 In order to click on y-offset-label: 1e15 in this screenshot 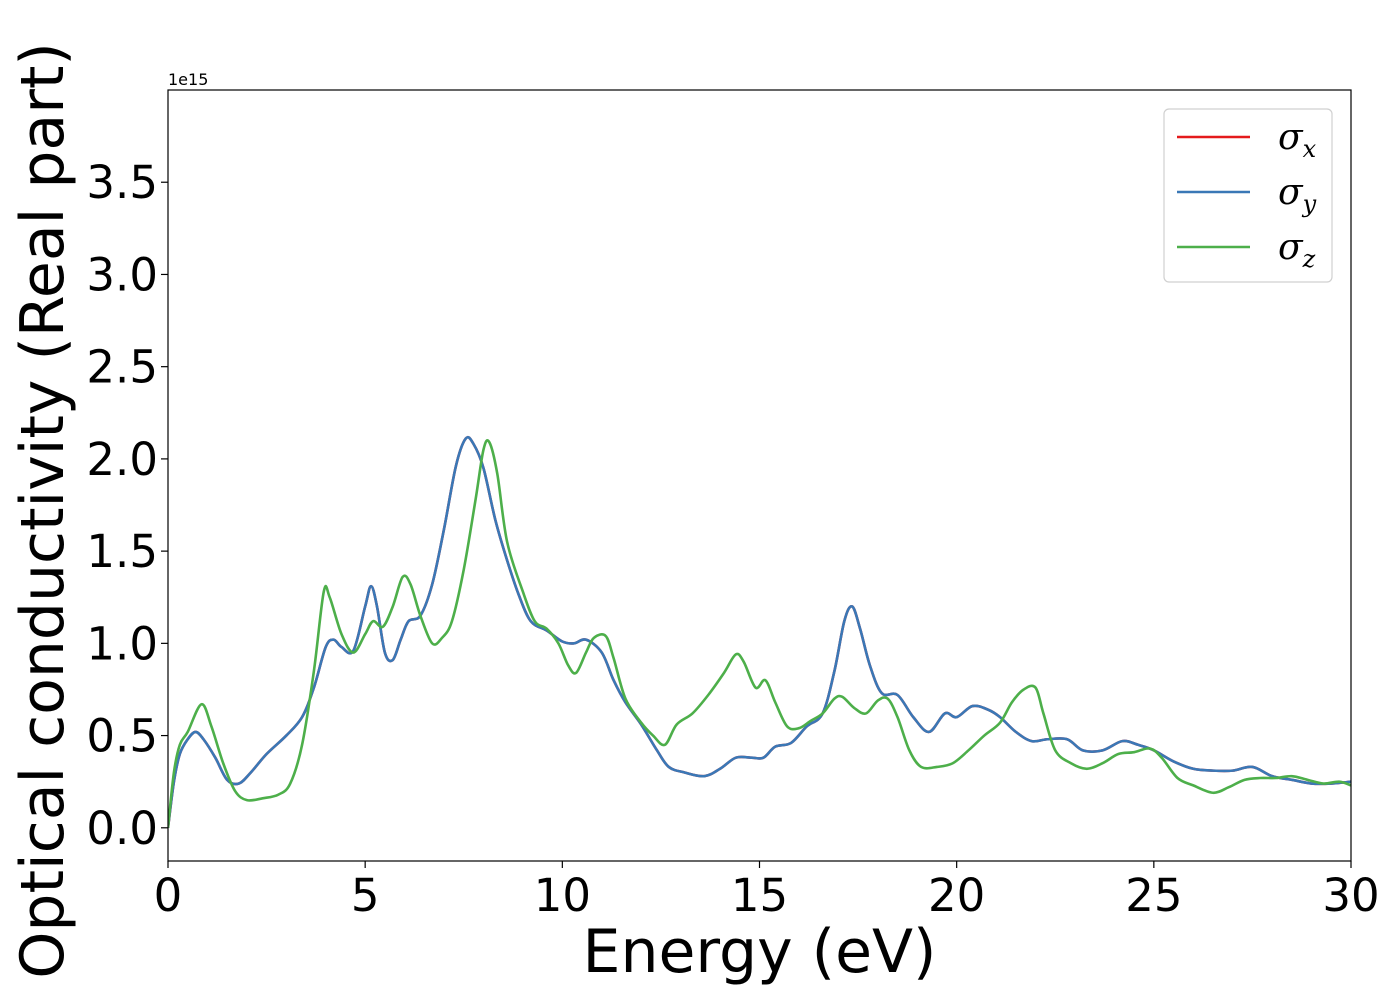, I will do `click(188, 79)`.